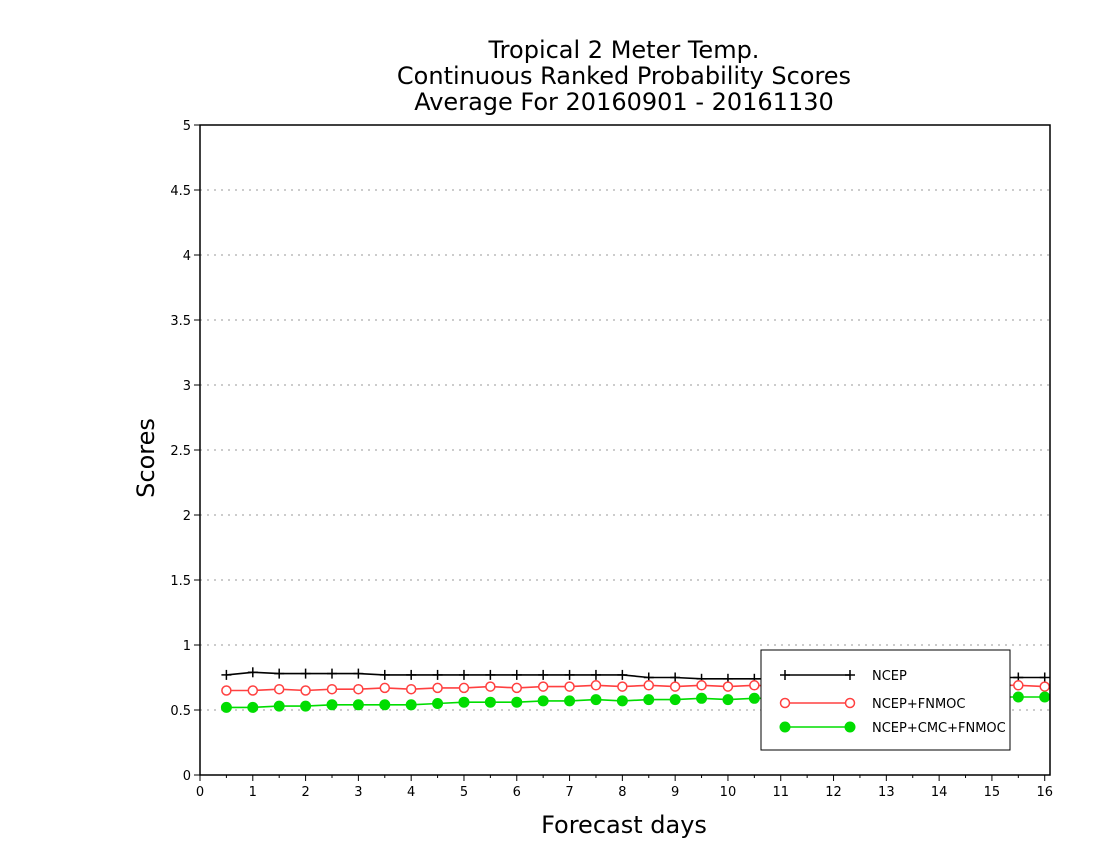  I want to click on y-tick-label: 3, so click(187, 386).